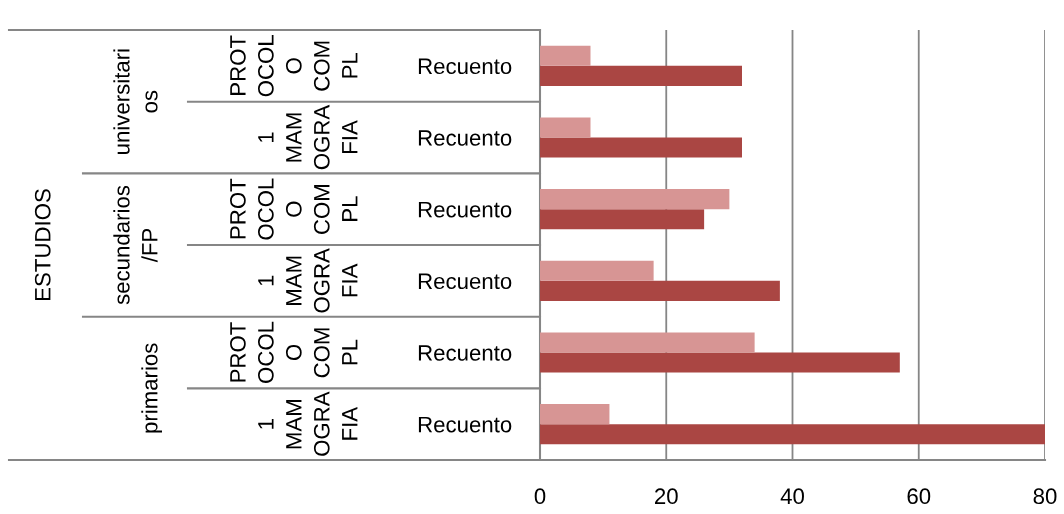 This screenshot has width=1064, height=514. I want to click on text: secundarios /FP, so click(135, 245).